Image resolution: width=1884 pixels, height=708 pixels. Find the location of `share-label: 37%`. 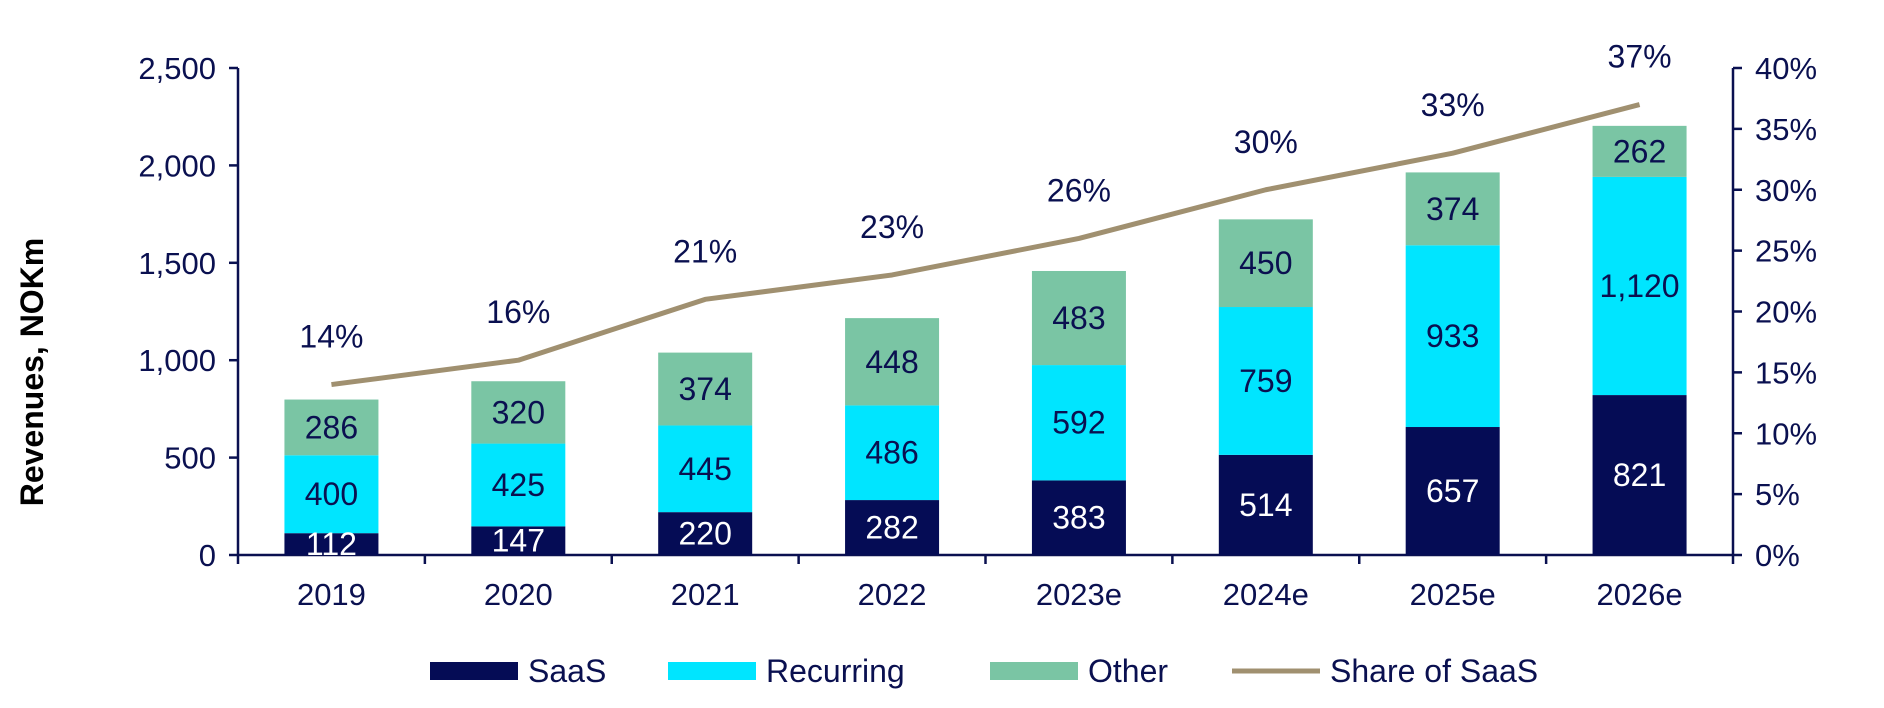

share-label: 37% is located at coordinates (1640, 57).